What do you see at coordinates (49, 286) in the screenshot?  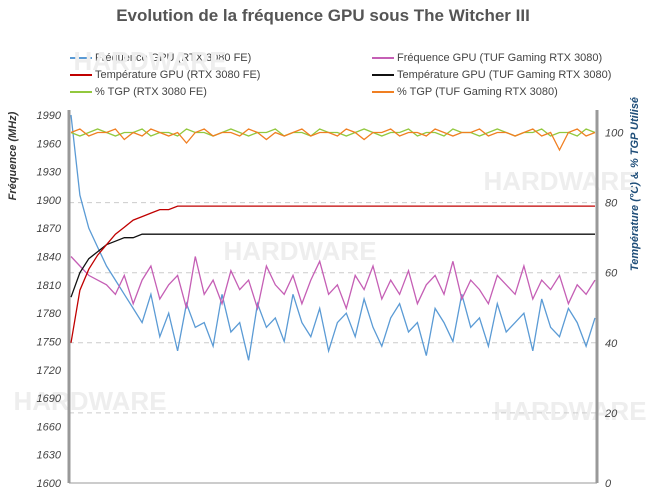 I see `y-tick-left: 1810` at bounding box center [49, 286].